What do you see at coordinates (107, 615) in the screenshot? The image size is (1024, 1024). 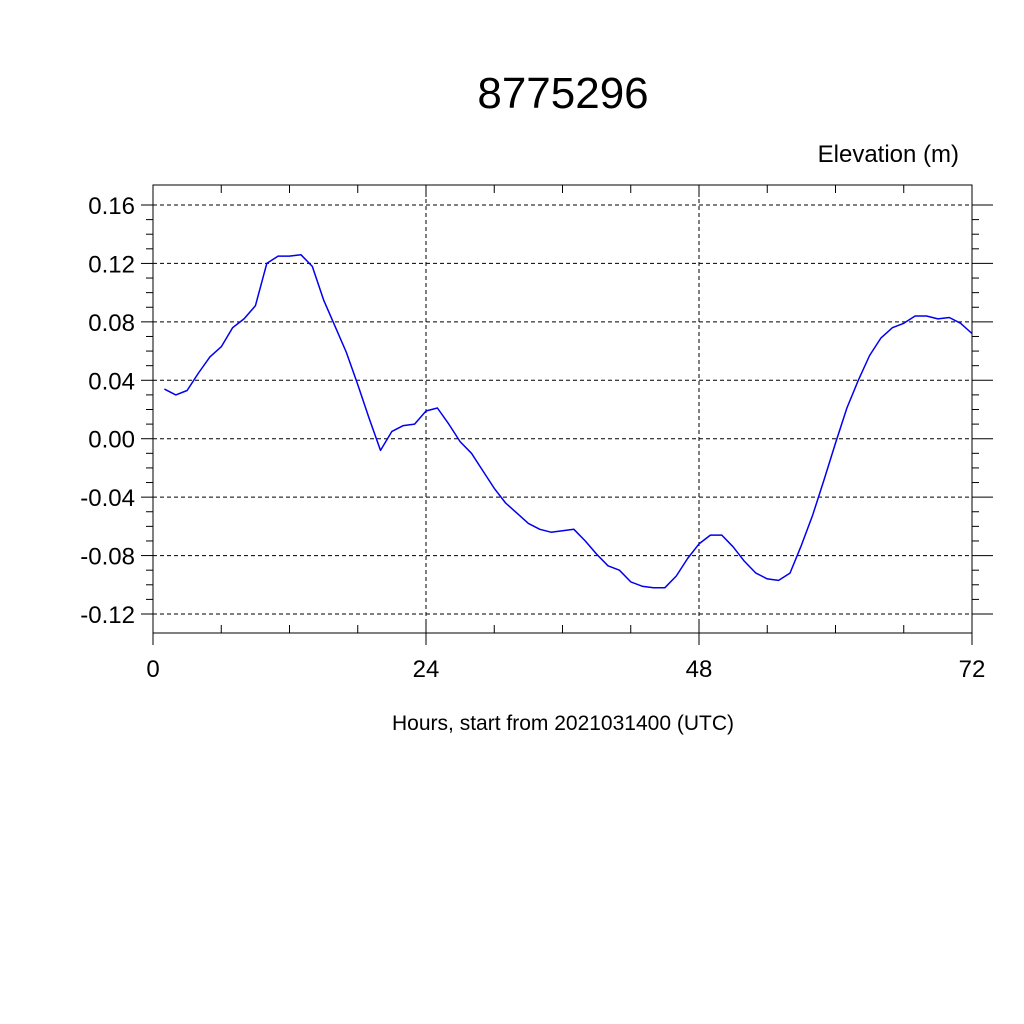 I see `y-tick-label: -0.12` at bounding box center [107, 615].